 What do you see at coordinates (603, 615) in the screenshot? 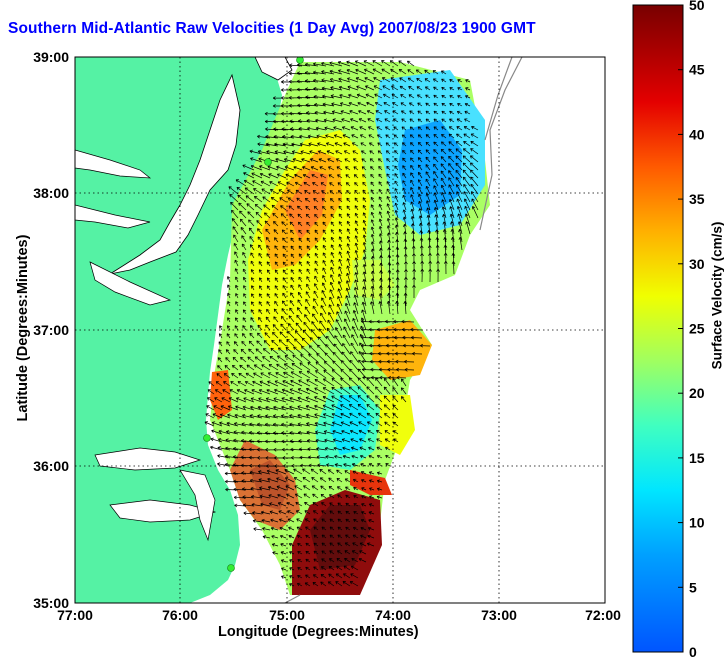
I see `x-tick-label: 72:00` at bounding box center [603, 615].